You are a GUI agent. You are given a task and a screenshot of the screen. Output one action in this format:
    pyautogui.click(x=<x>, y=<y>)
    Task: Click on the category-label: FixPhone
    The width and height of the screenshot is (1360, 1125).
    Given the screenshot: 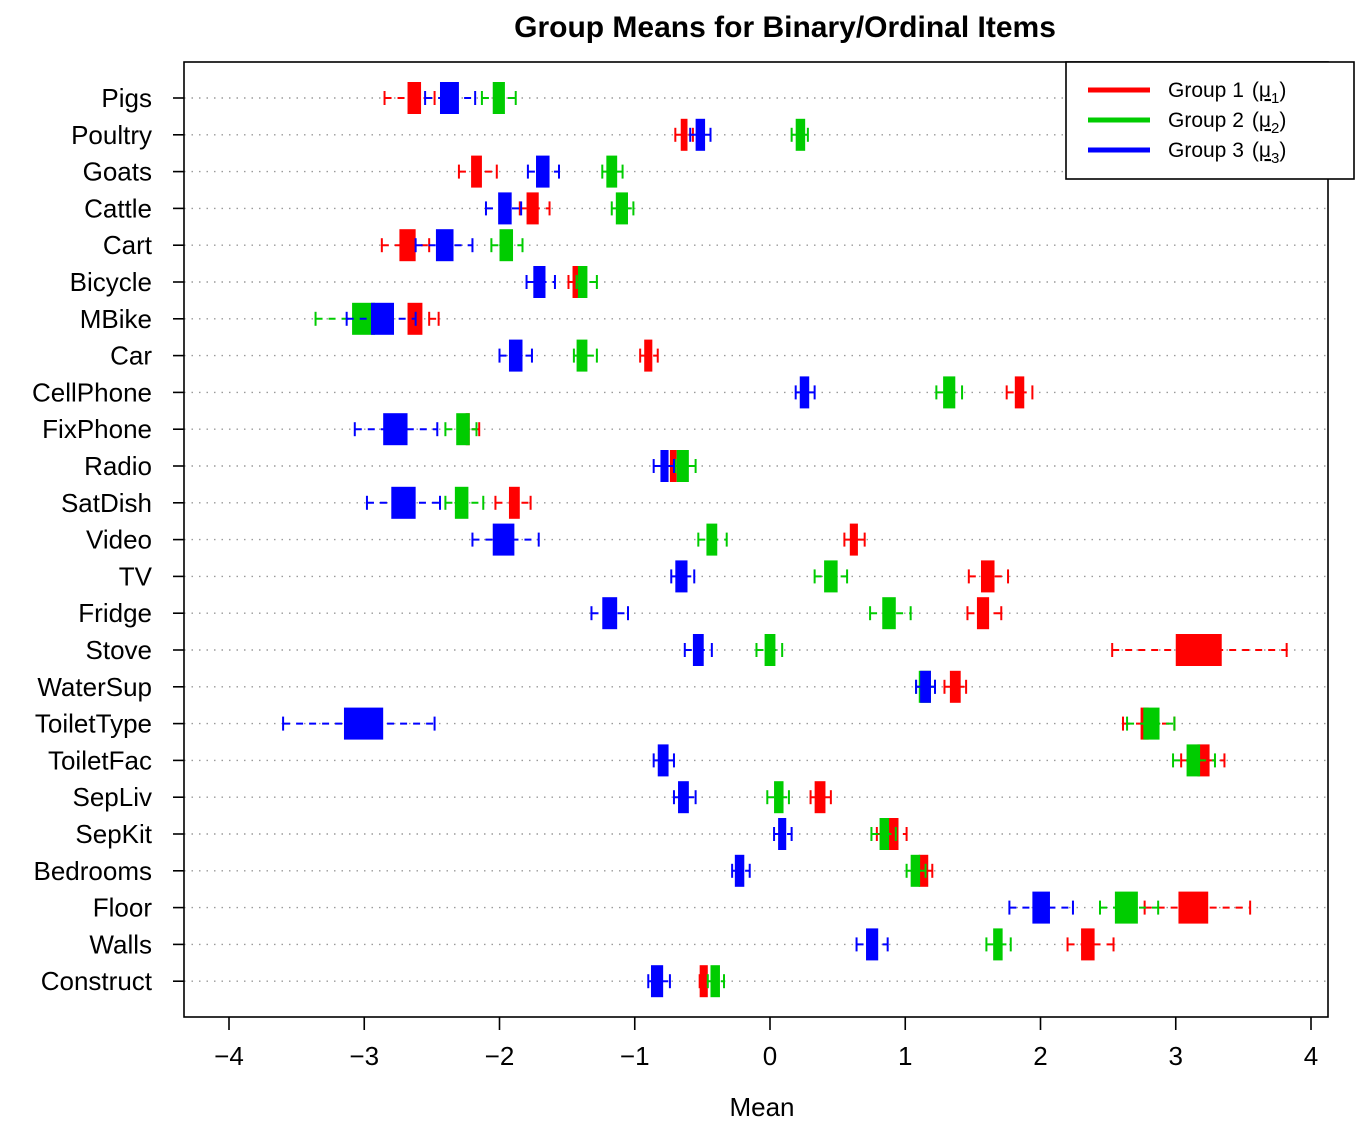 What is the action you would take?
    pyautogui.click(x=97, y=429)
    